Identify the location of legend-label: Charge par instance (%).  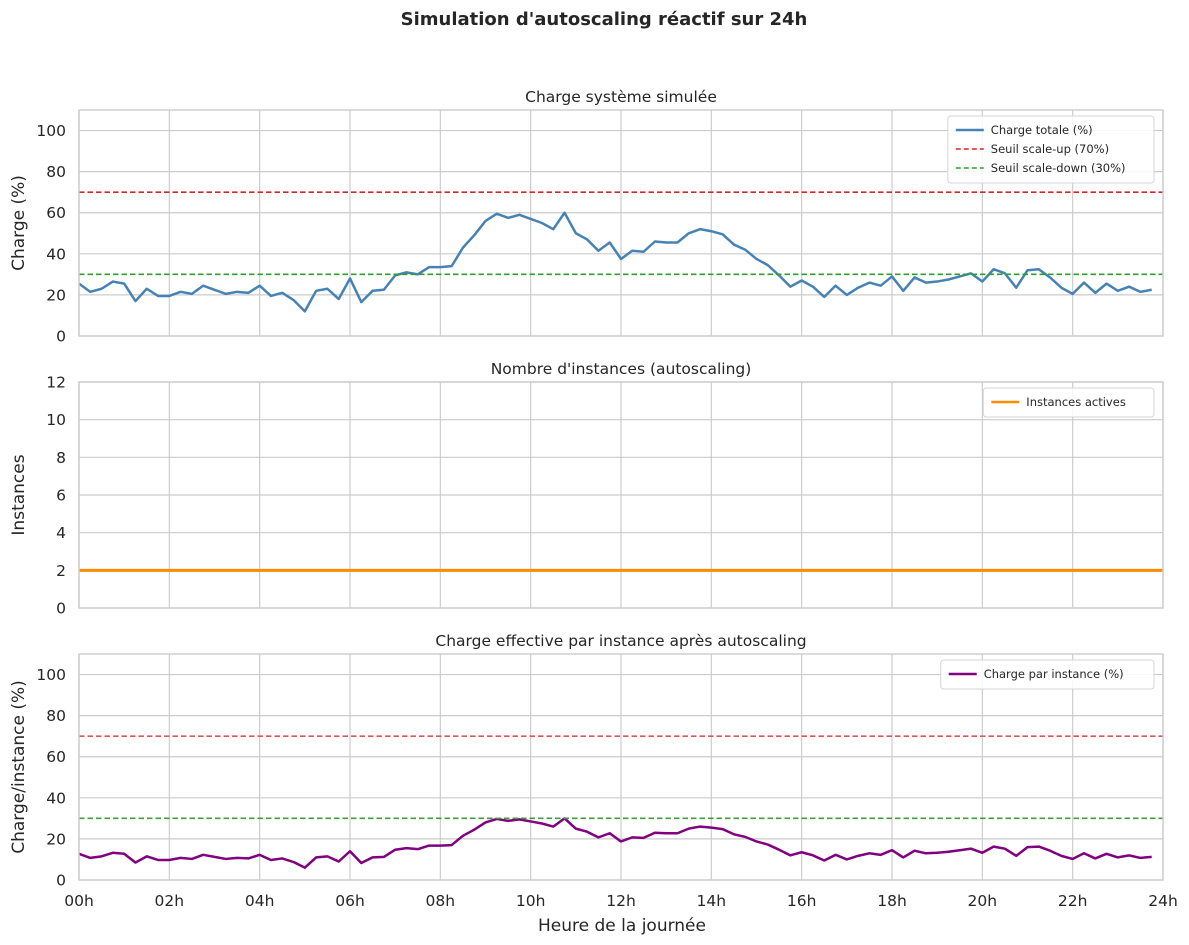
(1054, 674).